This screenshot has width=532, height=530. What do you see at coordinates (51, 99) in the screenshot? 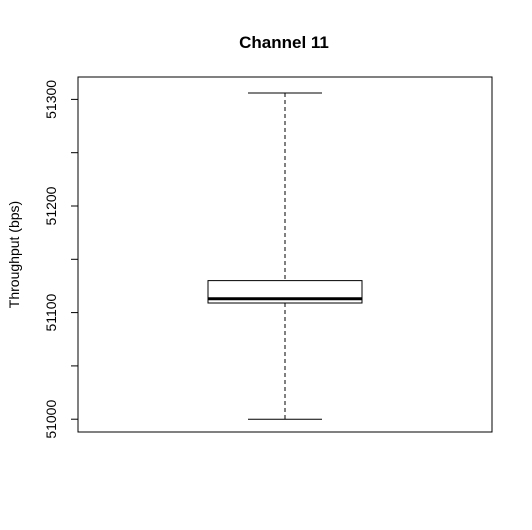
I see `y-tick-label: 51300` at bounding box center [51, 99].